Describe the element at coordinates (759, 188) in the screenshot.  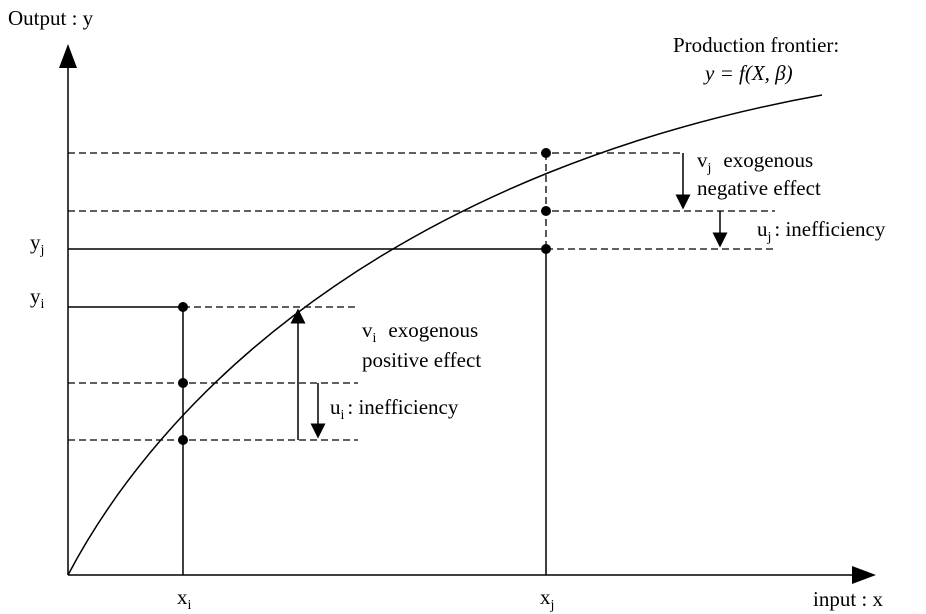
I see `annotation: negative effect` at that location.